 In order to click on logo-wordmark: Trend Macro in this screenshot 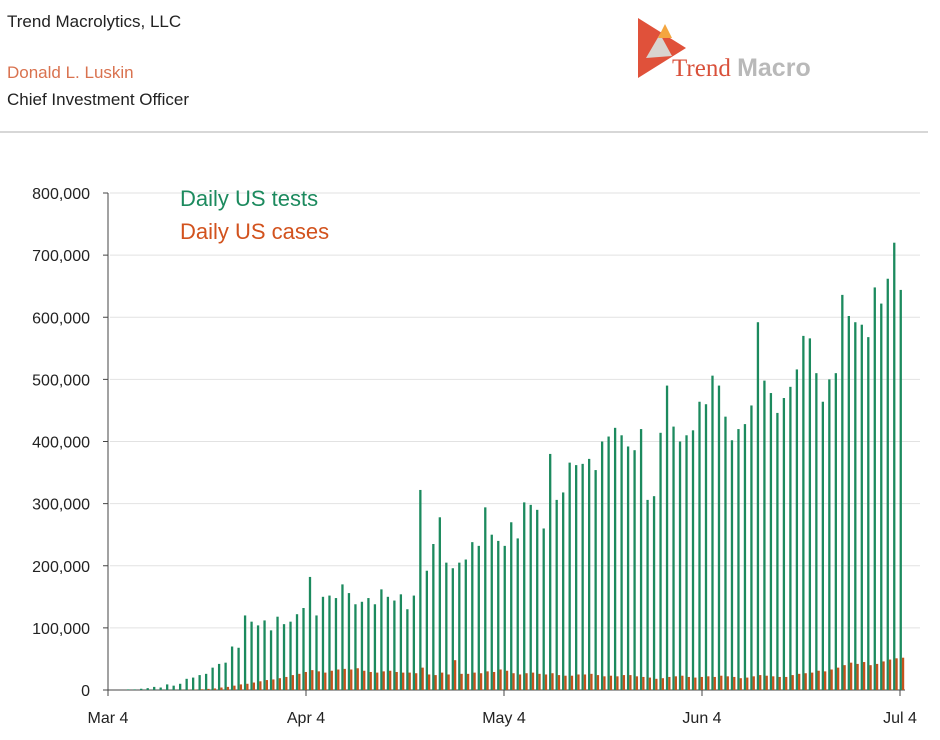, I will do `click(741, 68)`.